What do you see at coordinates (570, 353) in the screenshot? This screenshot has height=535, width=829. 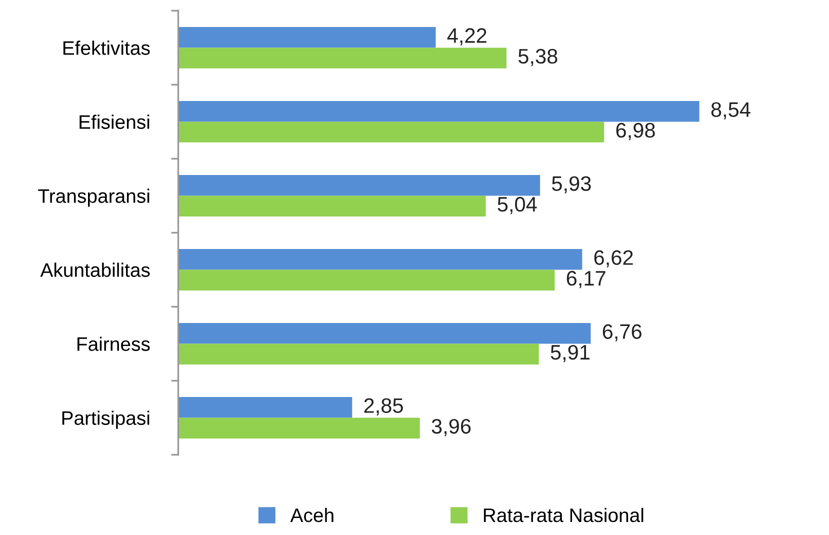 I see `data-label: 5,91` at bounding box center [570, 353].